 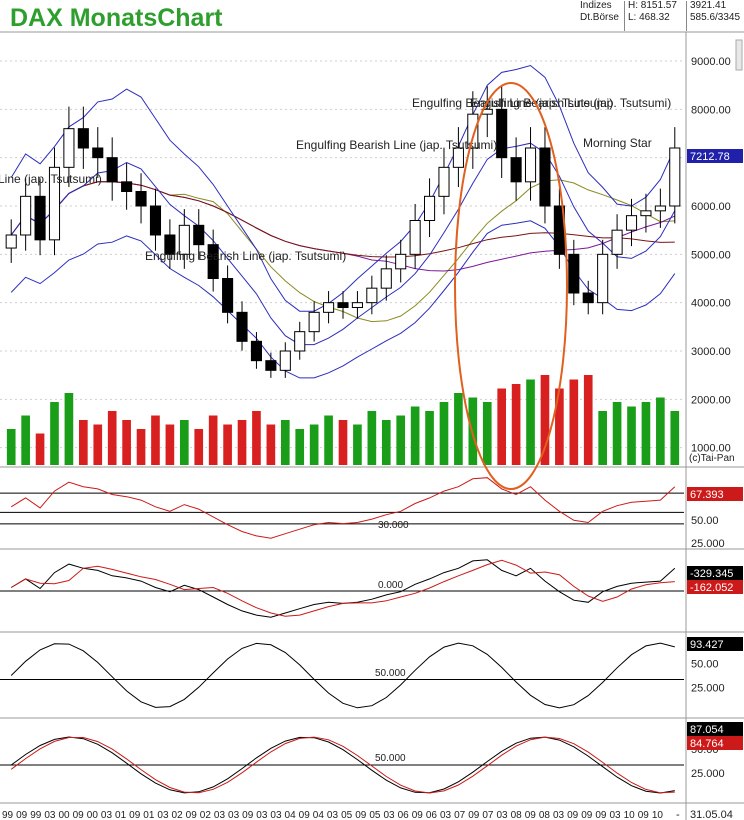 What do you see at coordinates (715, 644) in the screenshot?
I see `ind3-value-badge` at bounding box center [715, 644].